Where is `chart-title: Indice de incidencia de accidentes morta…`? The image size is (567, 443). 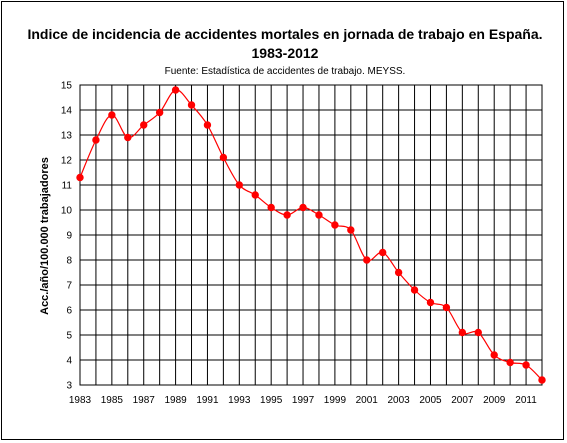
chart-title: Indice de incidencia de accidentes morta… is located at coordinates (284, 34).